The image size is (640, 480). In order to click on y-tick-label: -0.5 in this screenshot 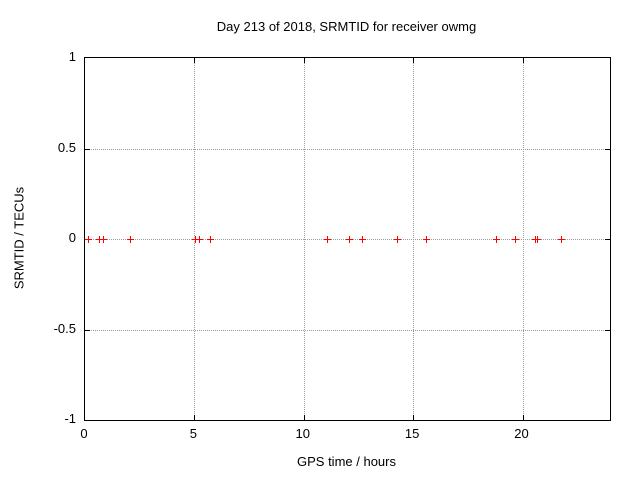, I will do `click(64, 328)`.